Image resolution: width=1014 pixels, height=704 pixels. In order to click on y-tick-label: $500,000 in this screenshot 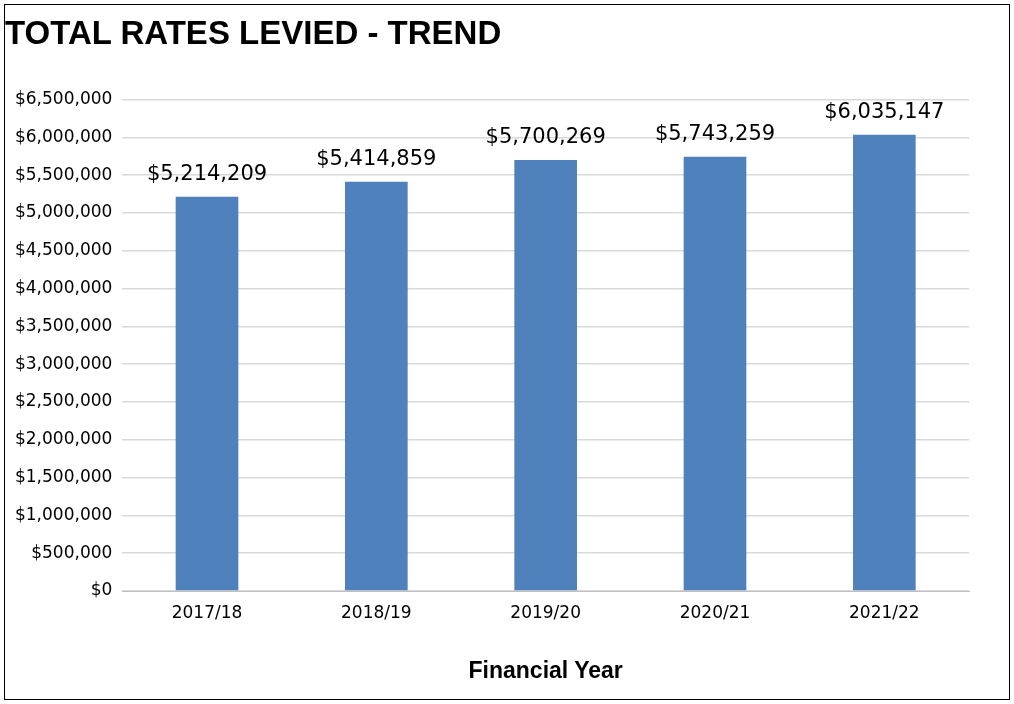, I will do `click(72, 551)`.